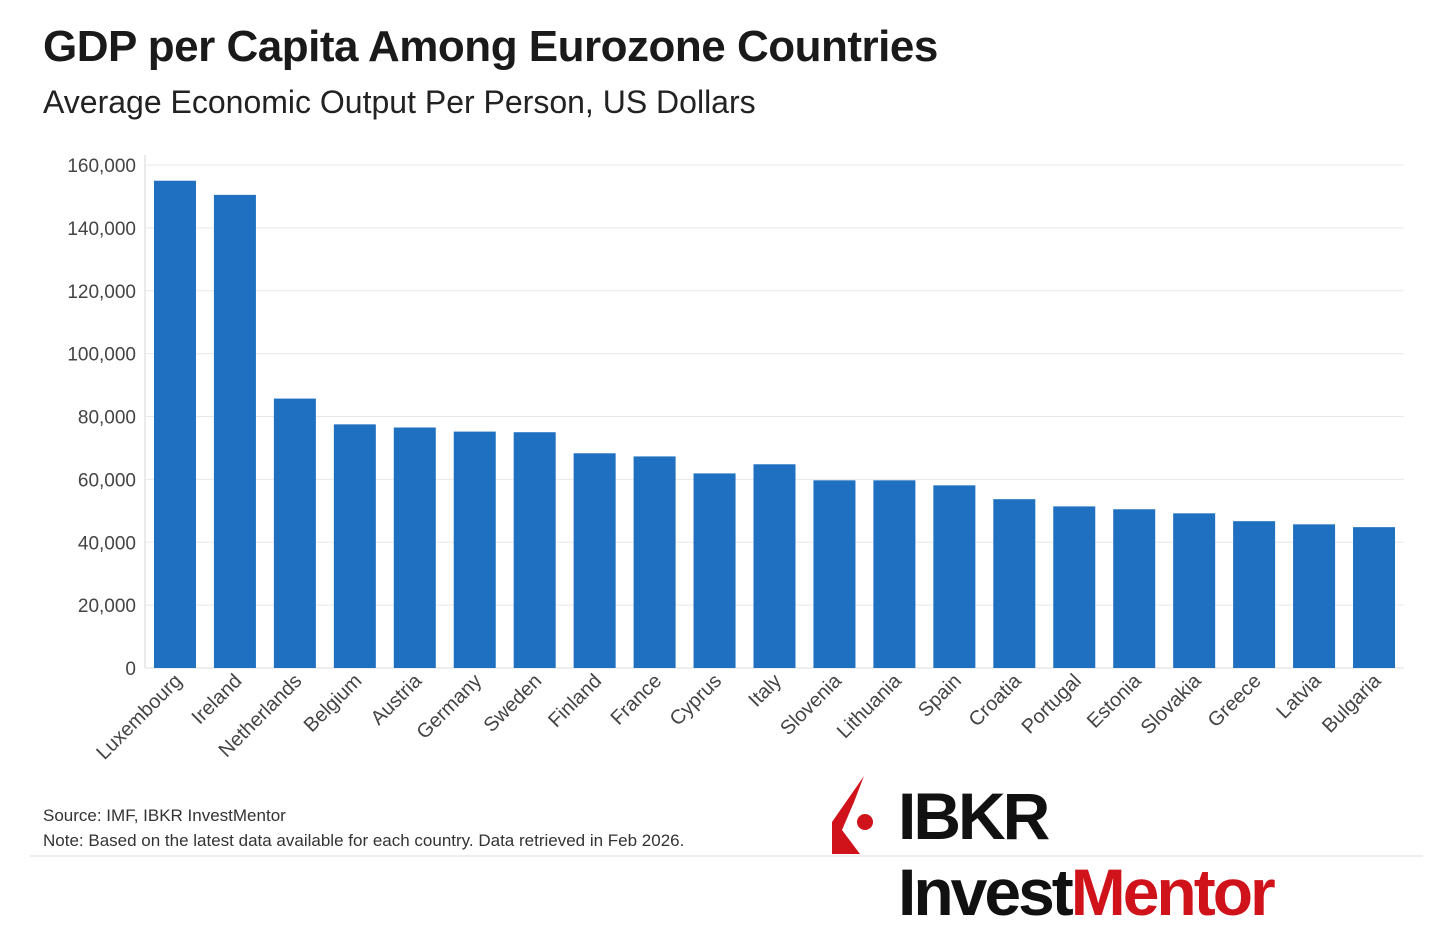 Image resolution: width=1441 pixels, height=930 pixels. What do you see at coordinates (940, 696) in the screenshot?
I see `x-tick-label: Spain` at bounding box center [940, 696].